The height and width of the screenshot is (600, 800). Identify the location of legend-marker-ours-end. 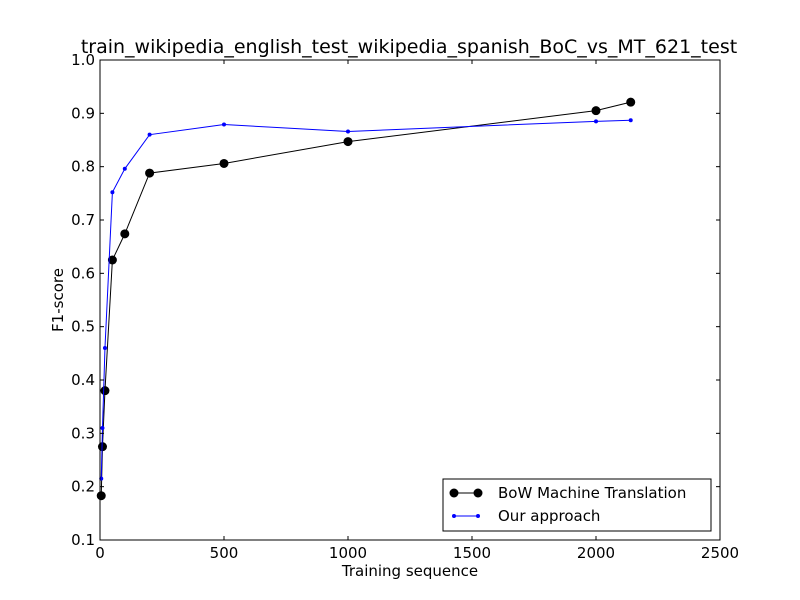
(478, 516).